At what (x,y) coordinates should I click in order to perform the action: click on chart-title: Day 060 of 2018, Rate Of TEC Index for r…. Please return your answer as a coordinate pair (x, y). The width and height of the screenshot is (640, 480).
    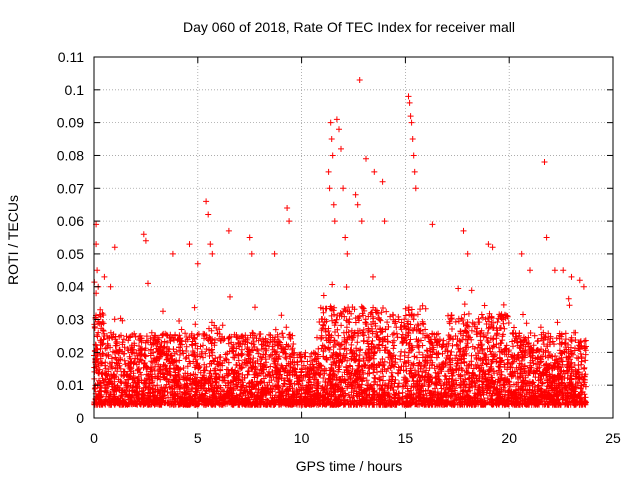
    Looking at the image, I should click on (349, 27).